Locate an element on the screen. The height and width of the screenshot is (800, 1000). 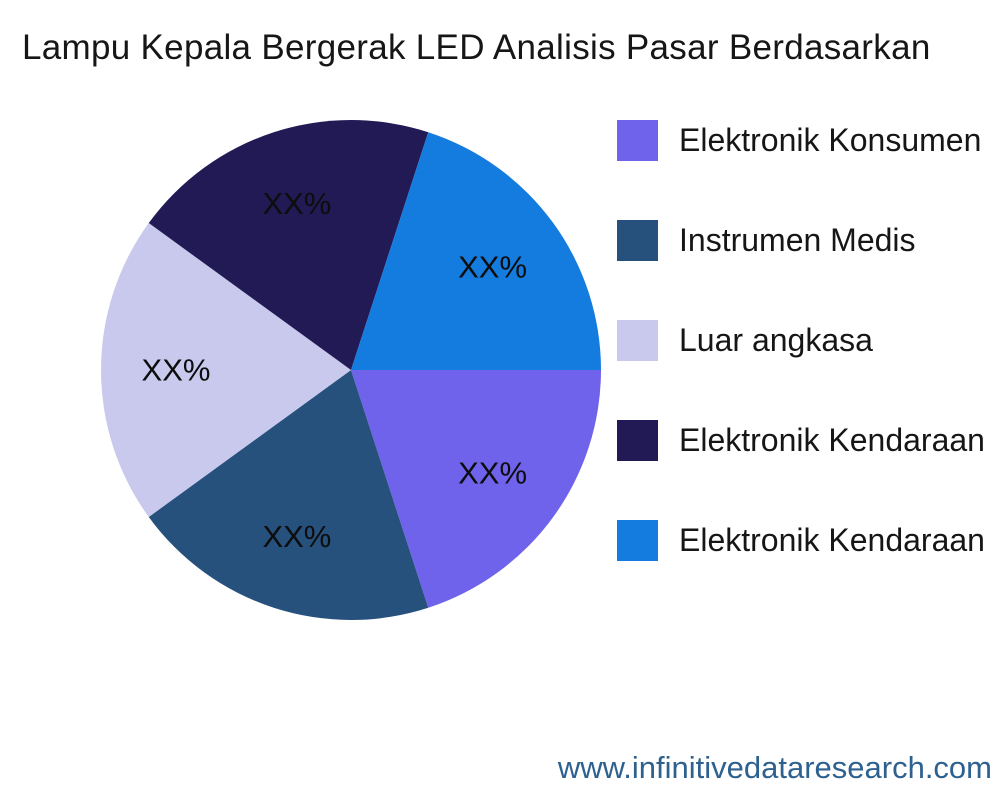
legend-item-2: Luar angkasa is located at coordinates (801, 340).